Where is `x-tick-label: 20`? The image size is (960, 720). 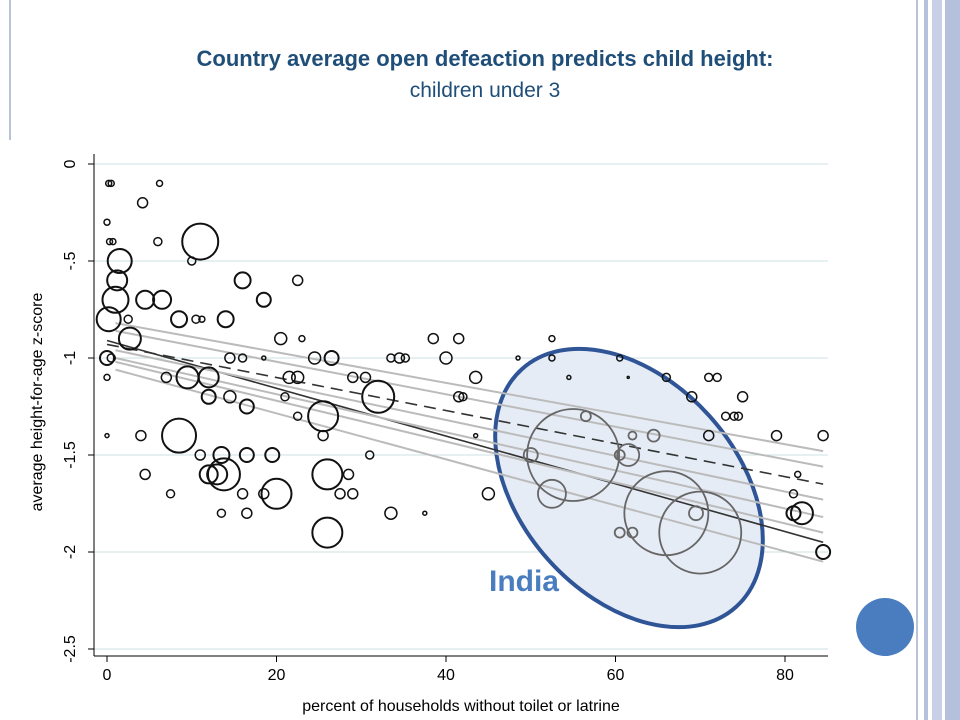 x-tick-label: 20 is located at coordinates (277, 675).